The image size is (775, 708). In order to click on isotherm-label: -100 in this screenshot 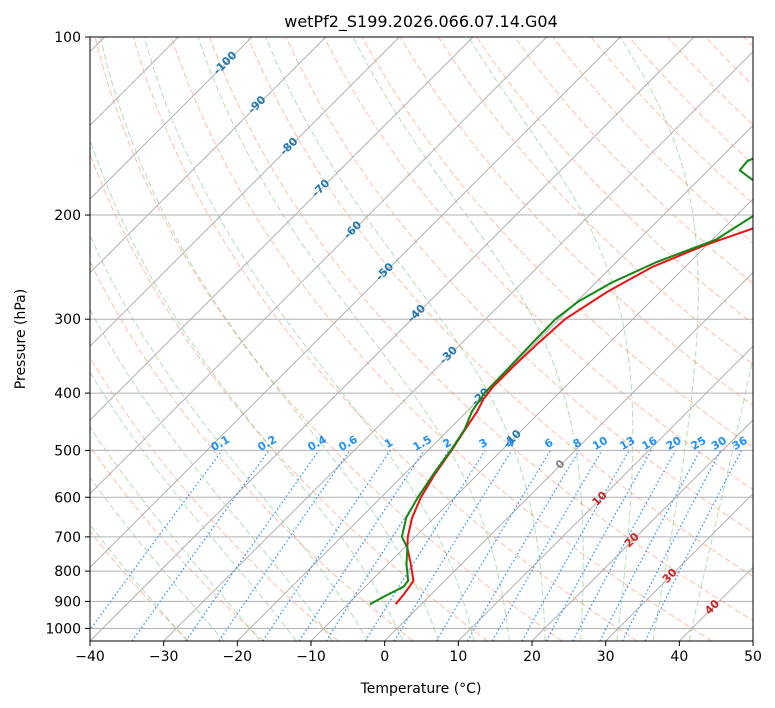, I will do `click(225, 62)`.